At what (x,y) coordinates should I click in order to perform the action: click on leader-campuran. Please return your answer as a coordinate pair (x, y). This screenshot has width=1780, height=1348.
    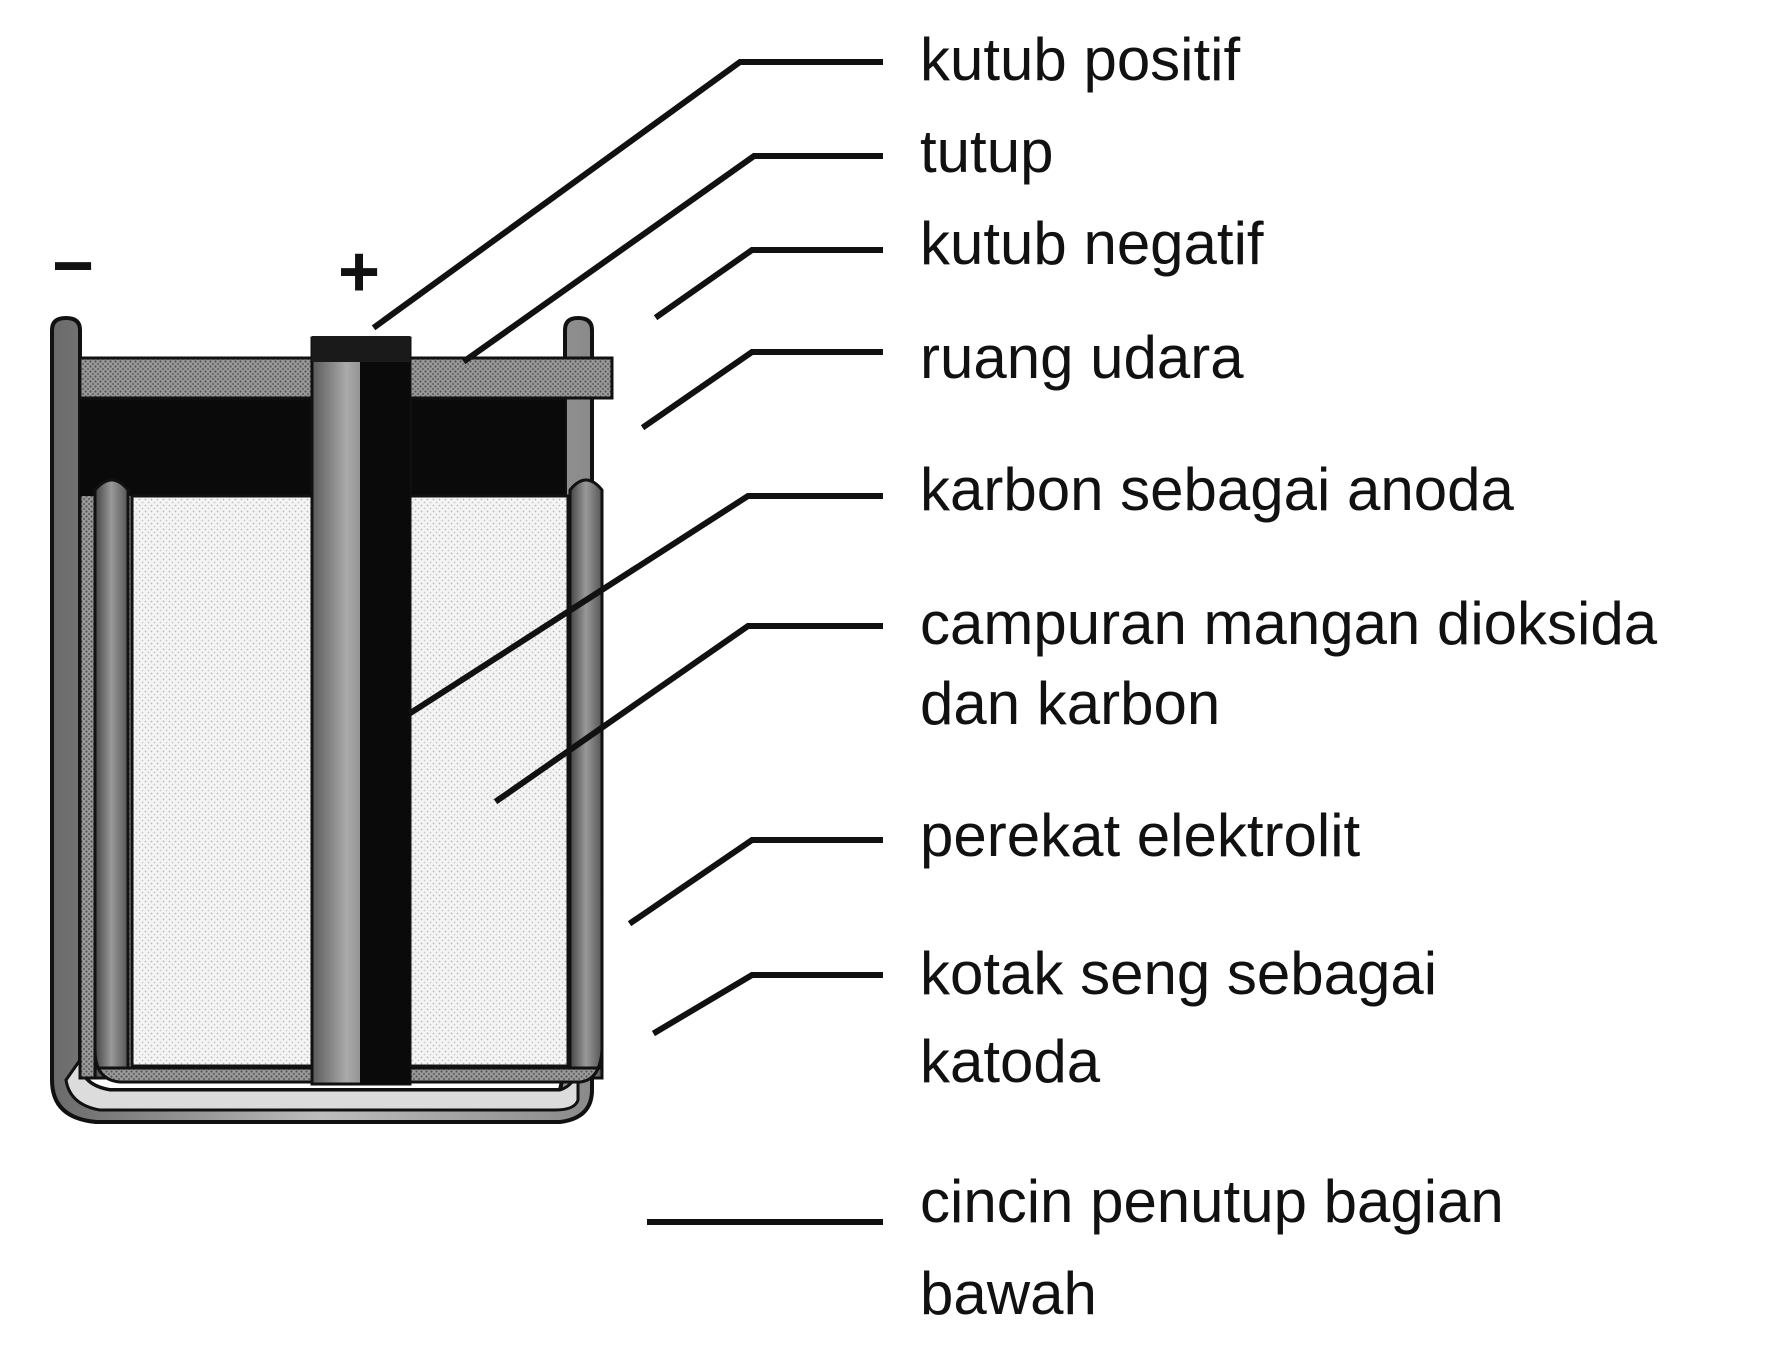
    Looking at the image, I should click on (688, 714).